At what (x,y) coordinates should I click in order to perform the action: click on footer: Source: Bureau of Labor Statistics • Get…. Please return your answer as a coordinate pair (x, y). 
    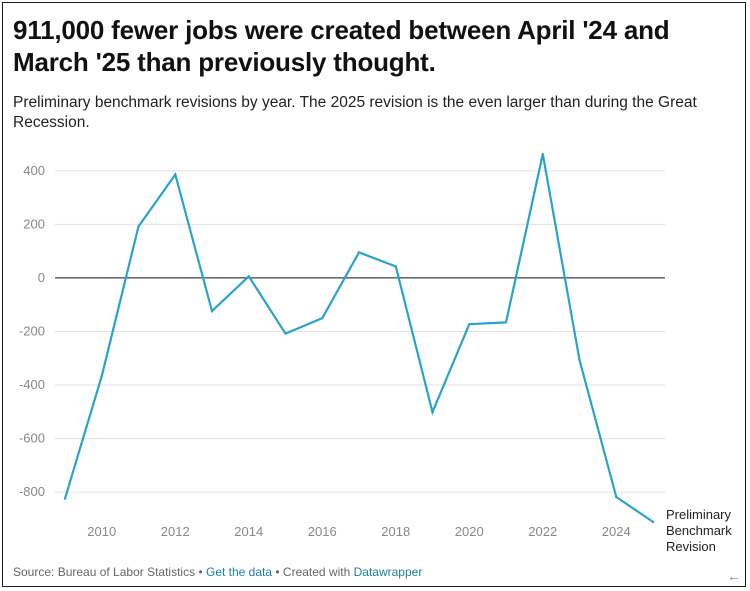
    Looking at the image, I should click on (217, 572).